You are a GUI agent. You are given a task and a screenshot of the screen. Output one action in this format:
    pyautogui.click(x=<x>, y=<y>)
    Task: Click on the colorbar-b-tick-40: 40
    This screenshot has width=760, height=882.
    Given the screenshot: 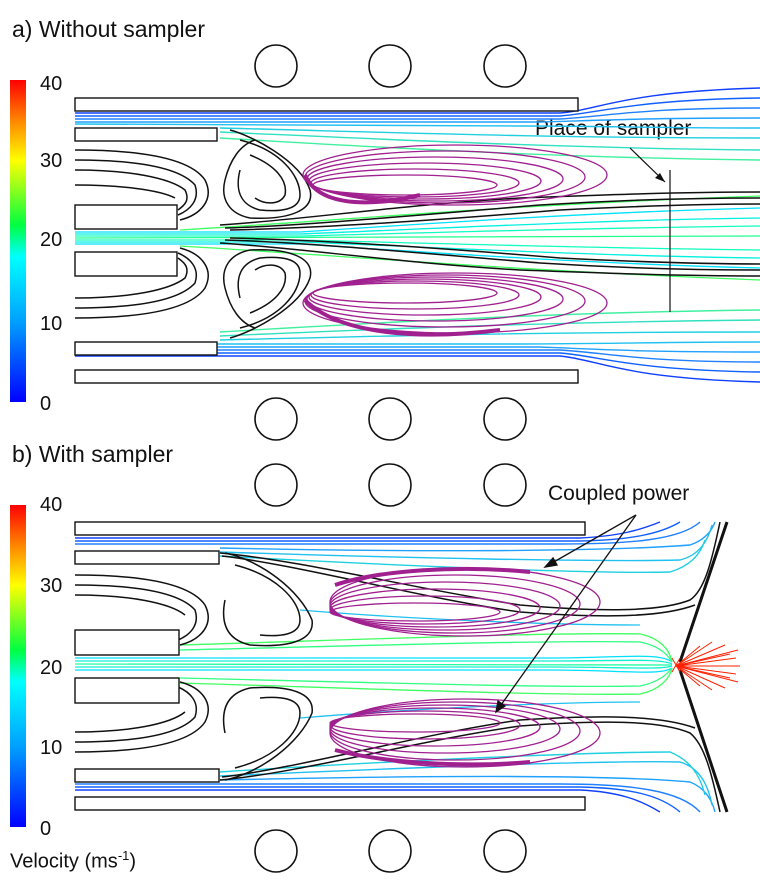 What is the action you would take?
    pyautogui.click(x=51, y=505)
    